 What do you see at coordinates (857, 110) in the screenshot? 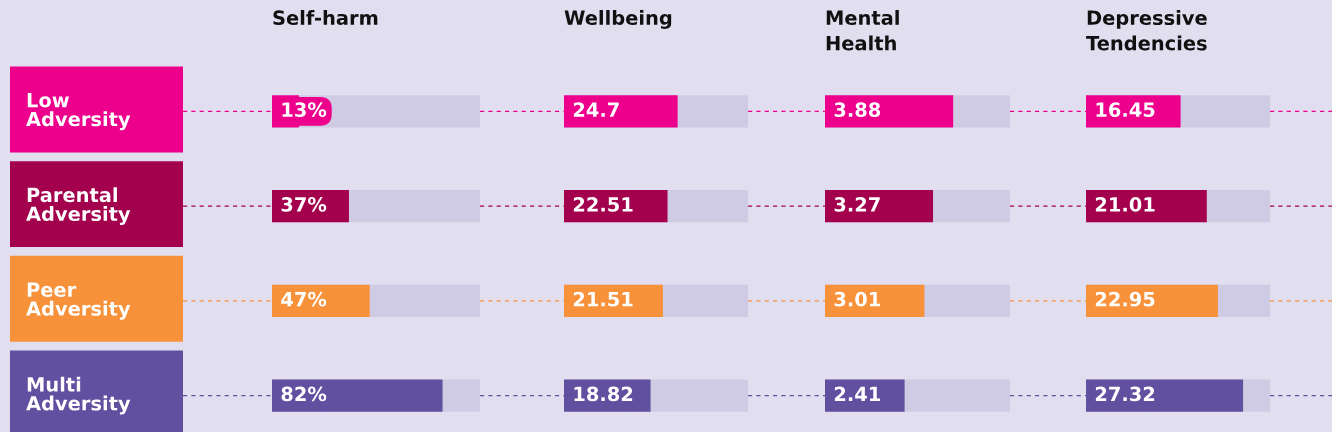
I see `data-label: 3.88` at bounding box center [857, 110].